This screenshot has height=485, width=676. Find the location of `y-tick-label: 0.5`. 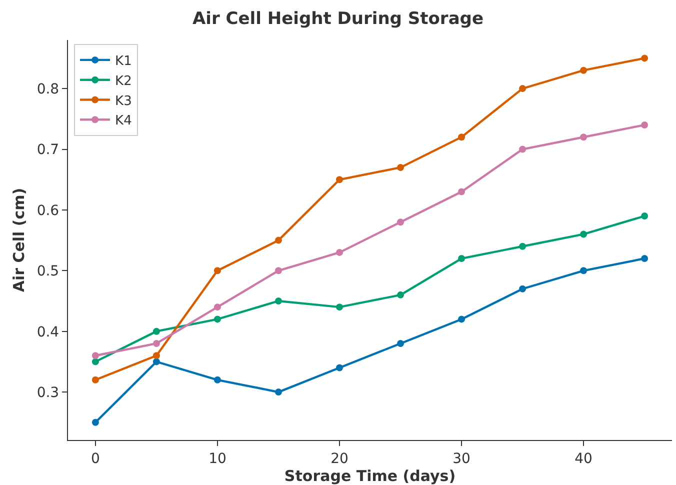

y-tick-label: 0.5 is located at coordinates (48, 272).